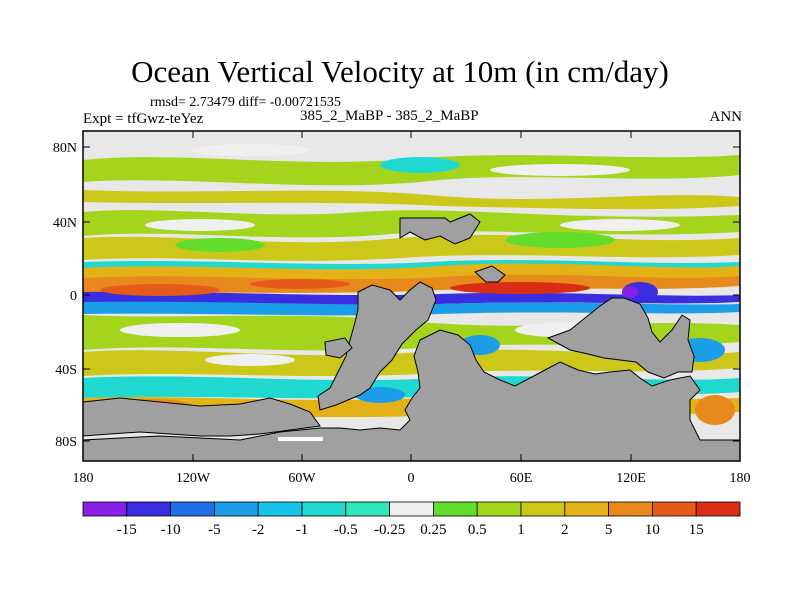 This screenshot has width=800, height=600. I want to click on experiment-label: Expt = tfGwz-teYez, so click(143, 119).